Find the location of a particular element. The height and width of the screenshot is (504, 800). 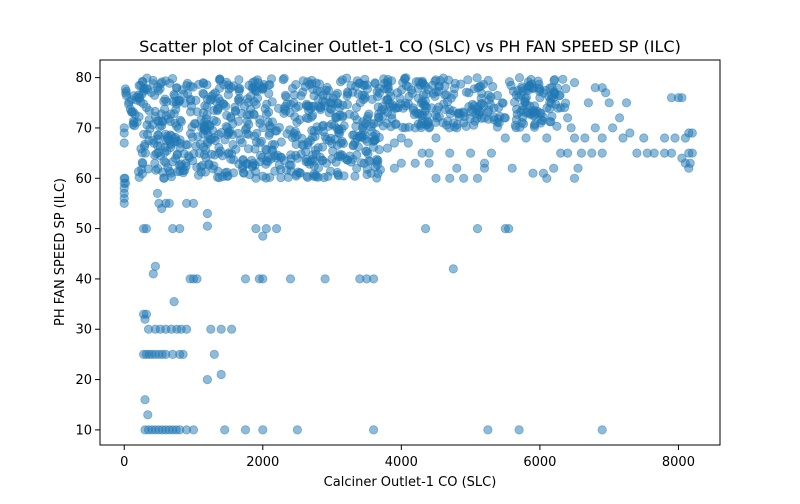

y-tick-label: 30 is located at coordinates (83, 330).